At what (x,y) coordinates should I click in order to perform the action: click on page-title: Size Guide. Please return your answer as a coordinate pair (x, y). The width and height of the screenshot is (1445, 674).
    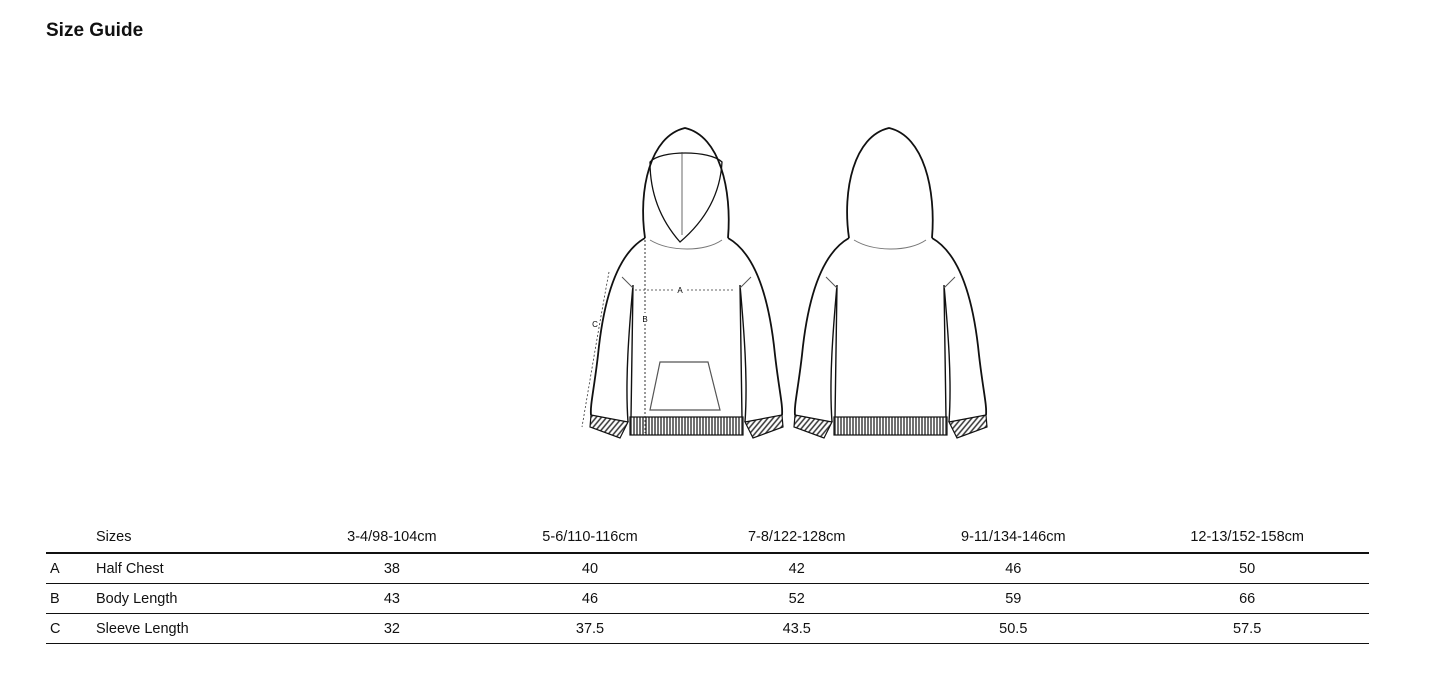
    Looking at the image, I should click on (95, 30).